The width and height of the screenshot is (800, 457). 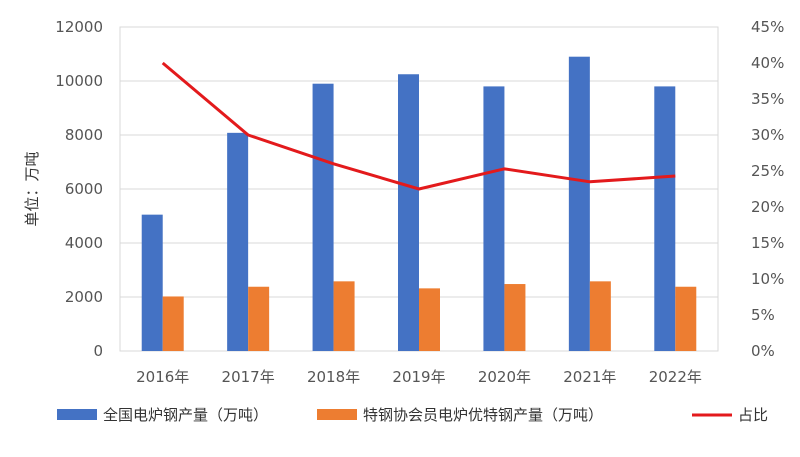 What do you see at coordinates (259, 318) in the screenshot?
I see `bar-member-2017年` at bounding box center [259, 318].